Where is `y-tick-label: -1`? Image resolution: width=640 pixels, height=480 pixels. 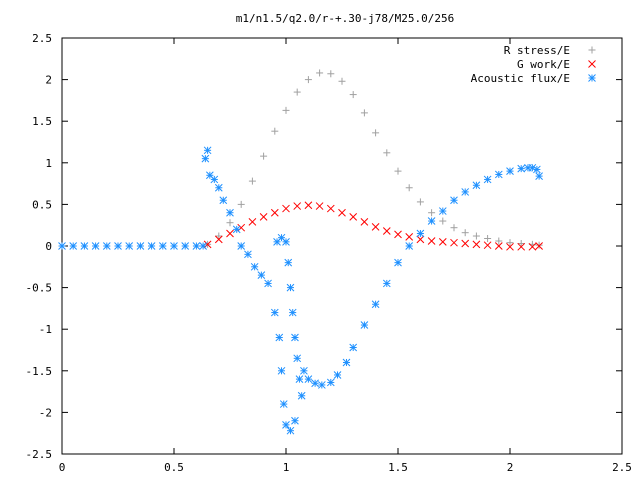 y-tick-label: -1 is located at coordinates (45, 329).